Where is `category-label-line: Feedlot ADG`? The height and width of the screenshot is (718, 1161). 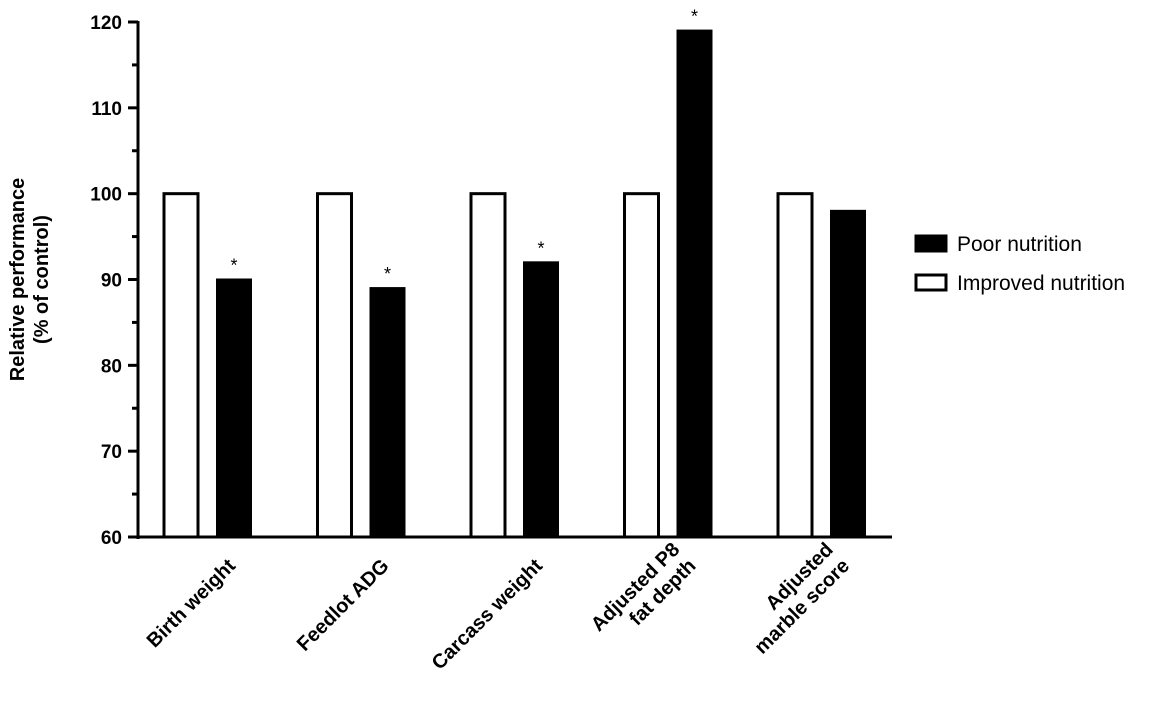
category-label-line: Feedlot ADG is located at coordinates (343, 605).